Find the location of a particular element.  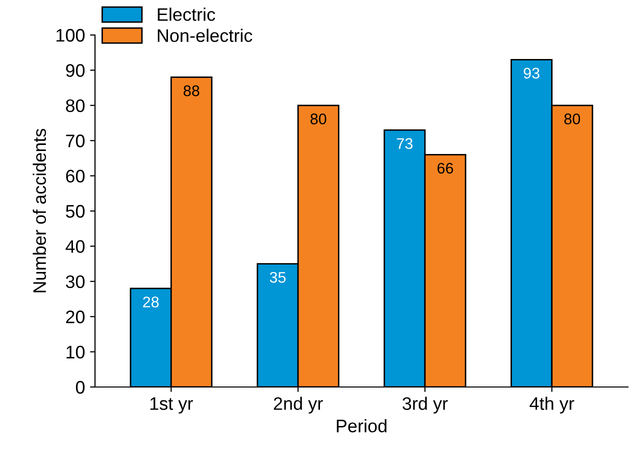

x-tick-label: 4th yr is located at coordinates (552, 405).